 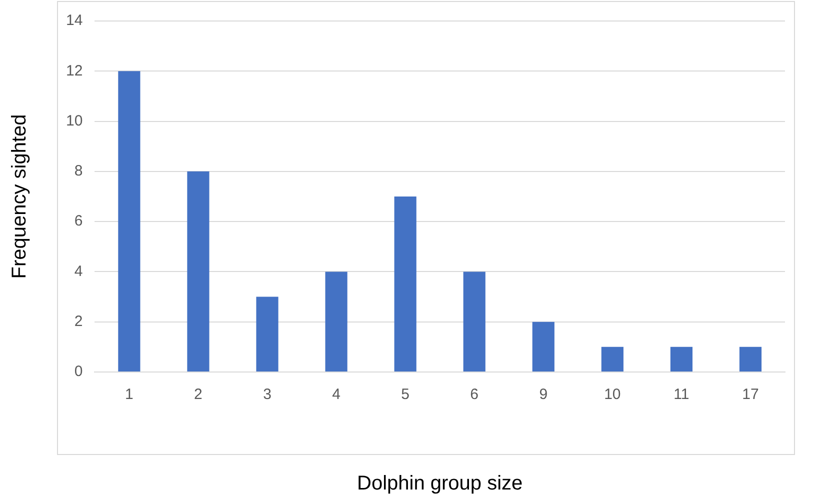 I want to click on y-tick-label: 0, so click(x=78, y=371).